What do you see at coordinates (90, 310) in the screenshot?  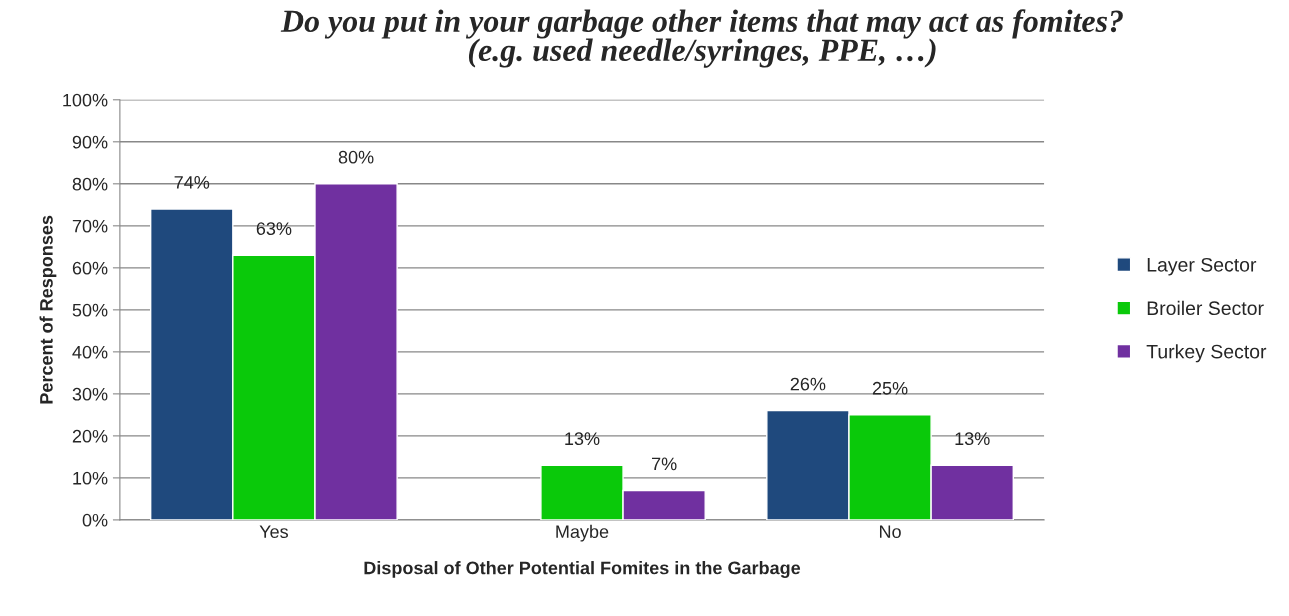 I see `y-tick-label: 50%` at bounding box center [90, 310].